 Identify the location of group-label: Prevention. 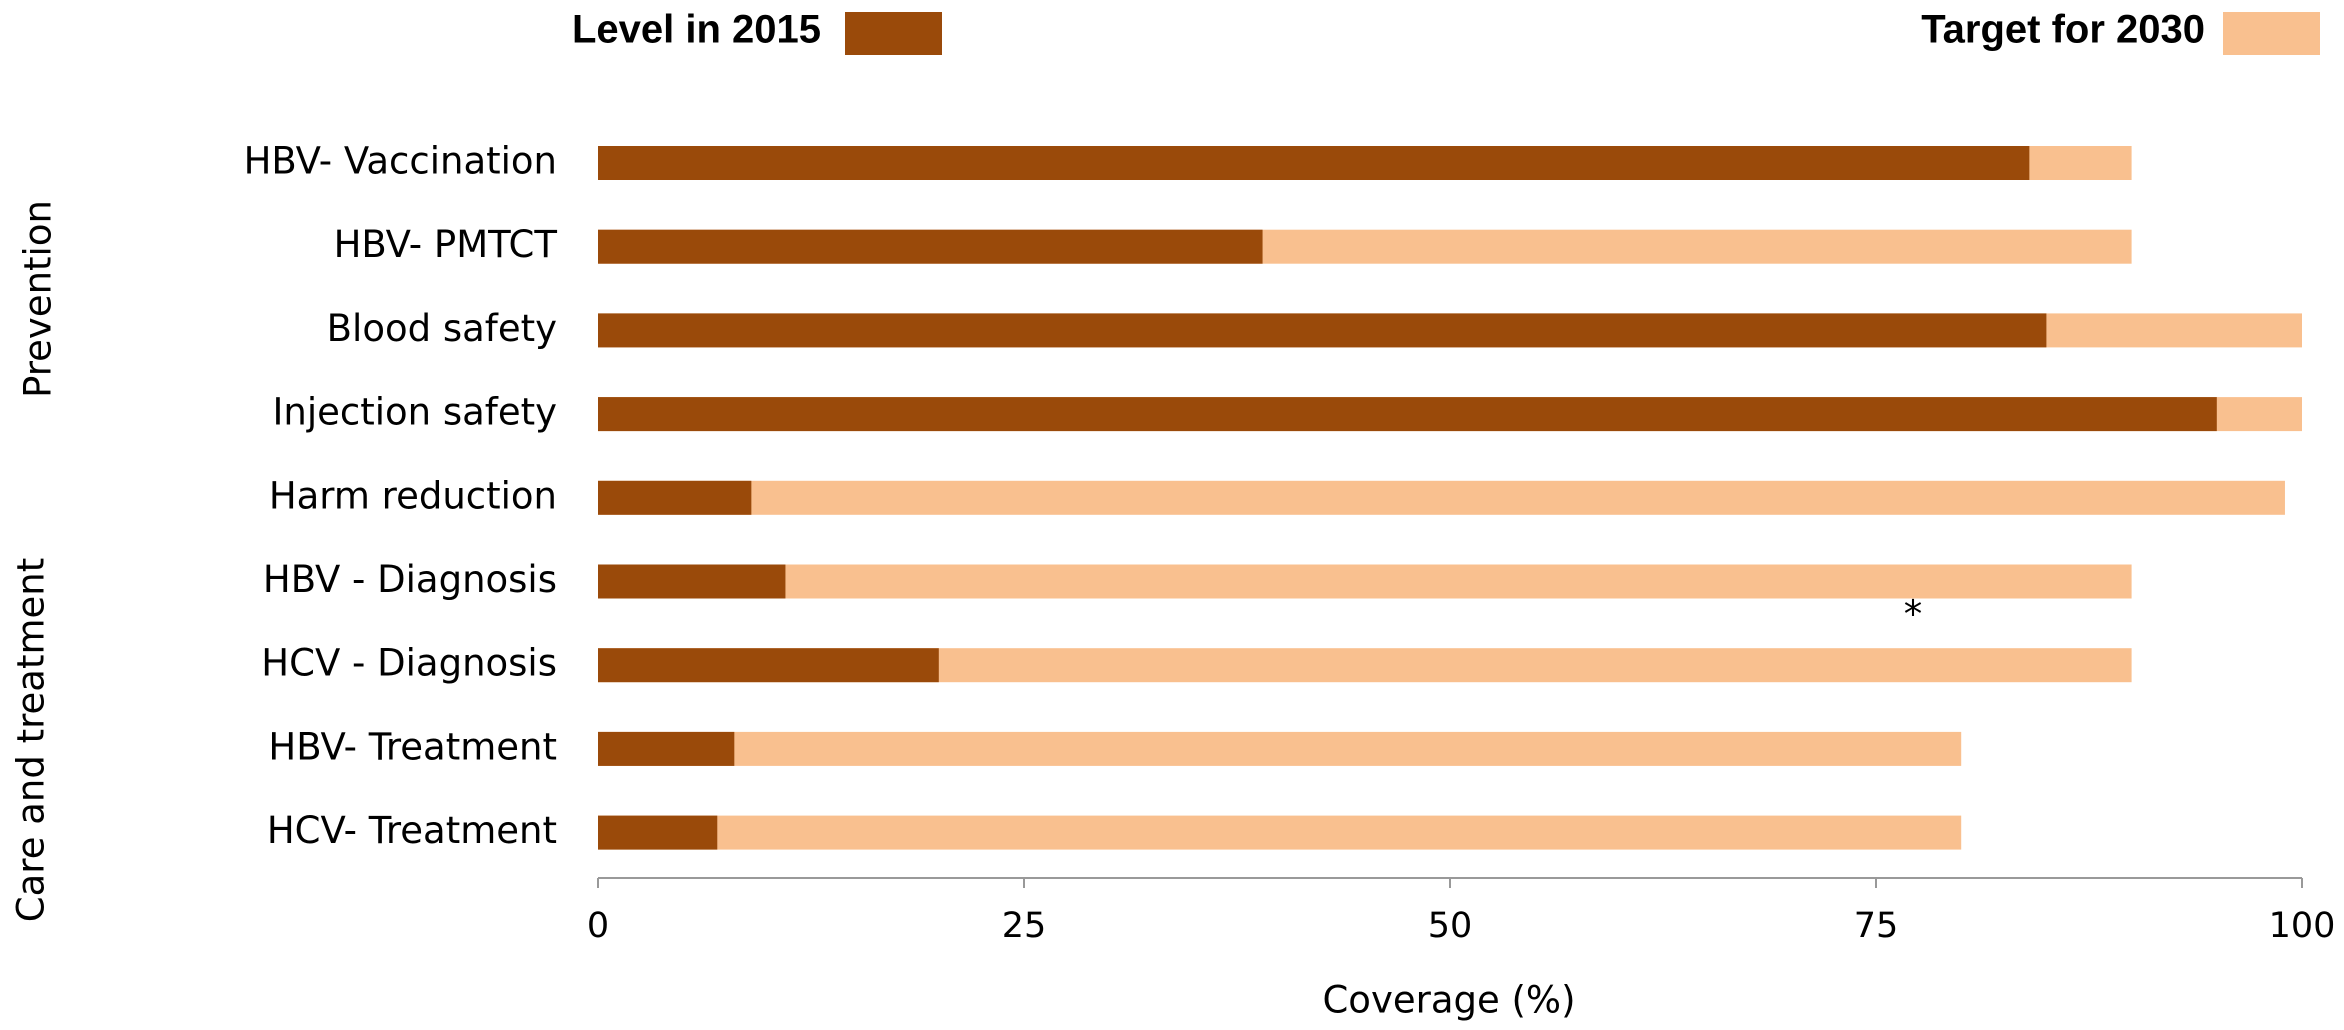
(38, 299).